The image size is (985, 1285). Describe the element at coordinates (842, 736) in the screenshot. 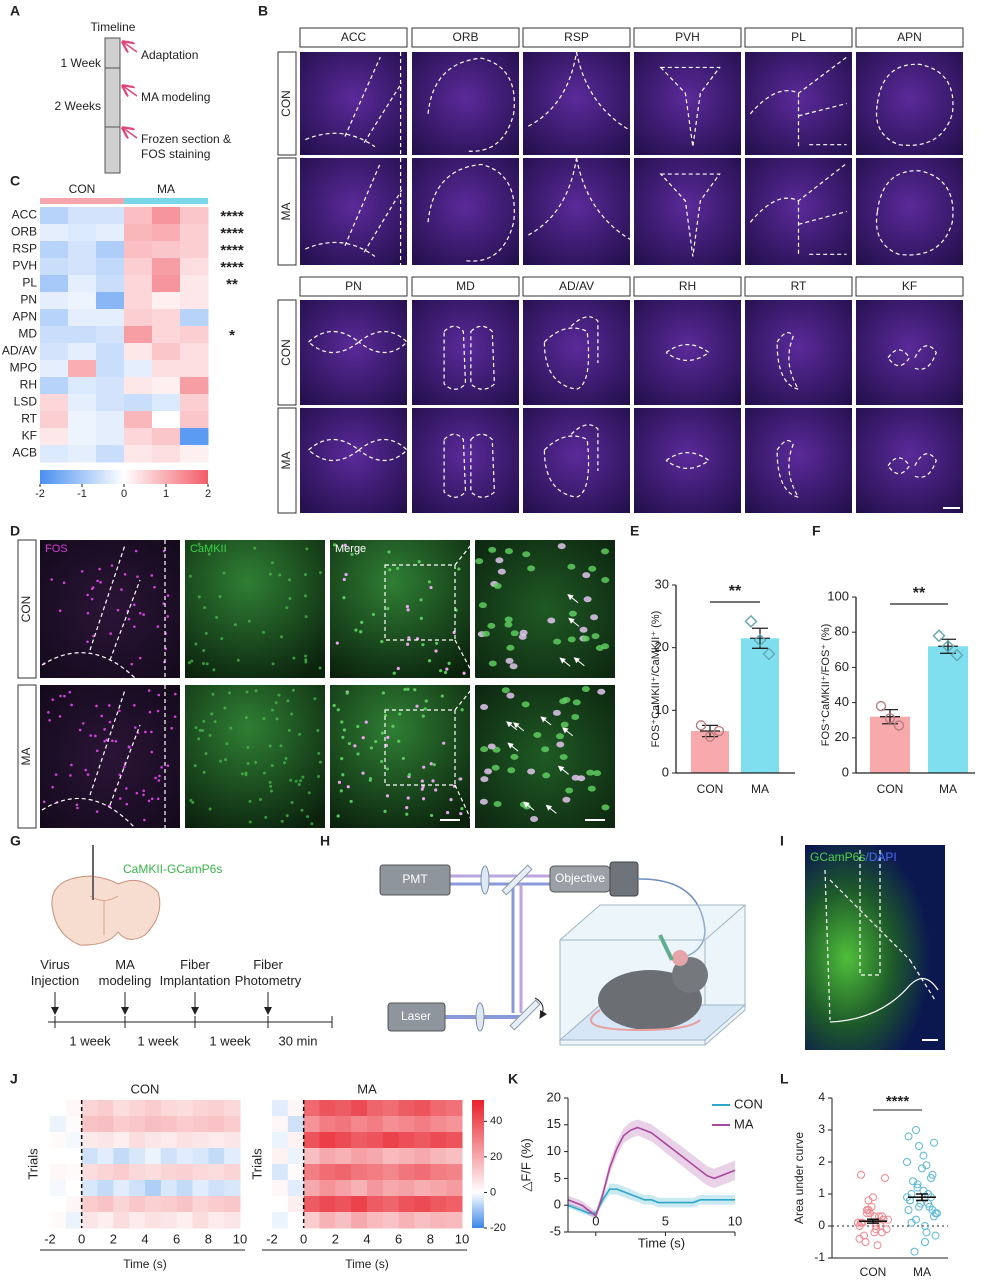

I see `y-tick-label: 20` at that location.